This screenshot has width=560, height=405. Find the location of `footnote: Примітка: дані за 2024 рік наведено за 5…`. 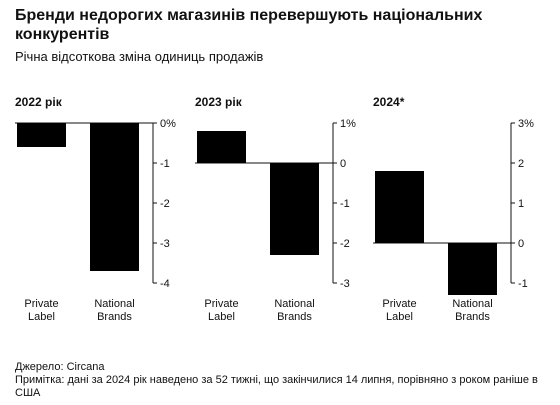

footnote: Примітка: дані за 2024 рік наведено за 5… is located at coordinates (276, 386).